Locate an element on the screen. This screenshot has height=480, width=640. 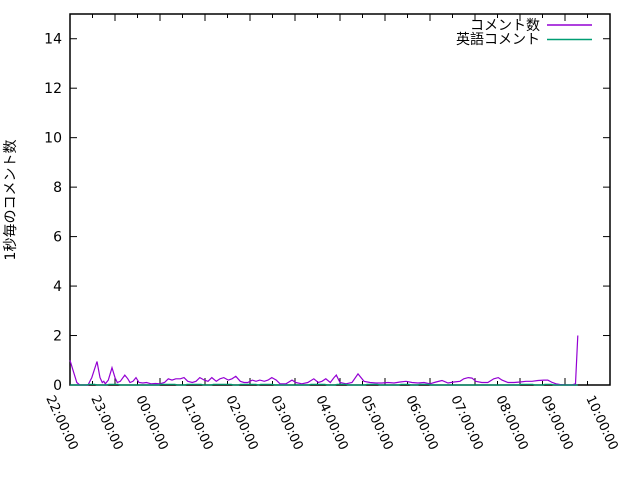
y-axis-title: 1秒毎のコメント数 is located at coordinates (11, 200).